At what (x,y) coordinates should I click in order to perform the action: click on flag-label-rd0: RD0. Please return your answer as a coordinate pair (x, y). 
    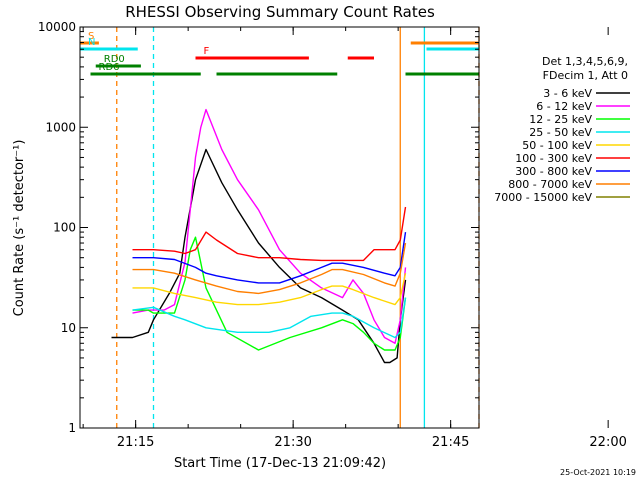
    Looking at the image, I should click on (114, 59).